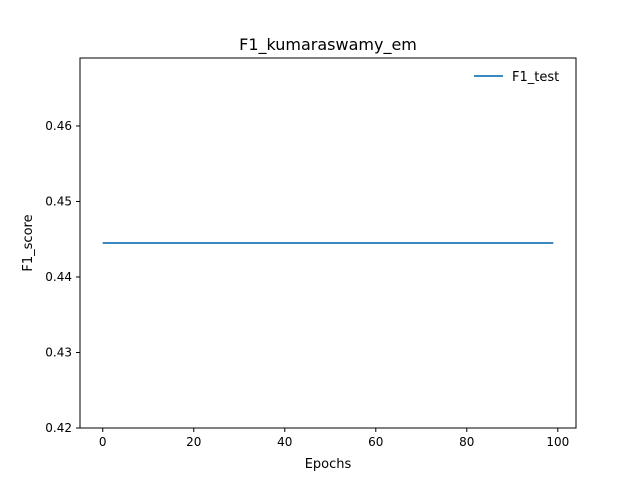  I want to click on y-tick-label: 0.42, so click(58, 428).